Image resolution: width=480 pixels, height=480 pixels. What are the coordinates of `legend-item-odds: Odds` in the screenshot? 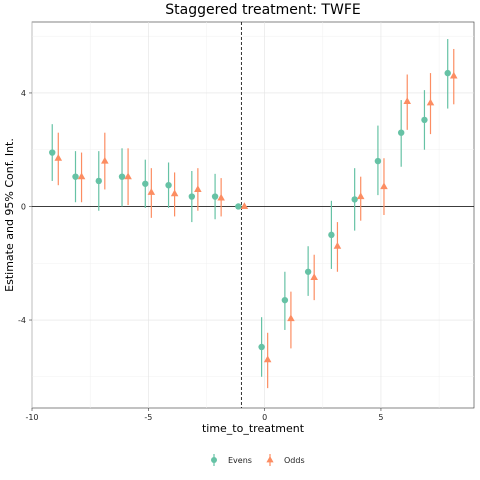 It's located at (285, 460).